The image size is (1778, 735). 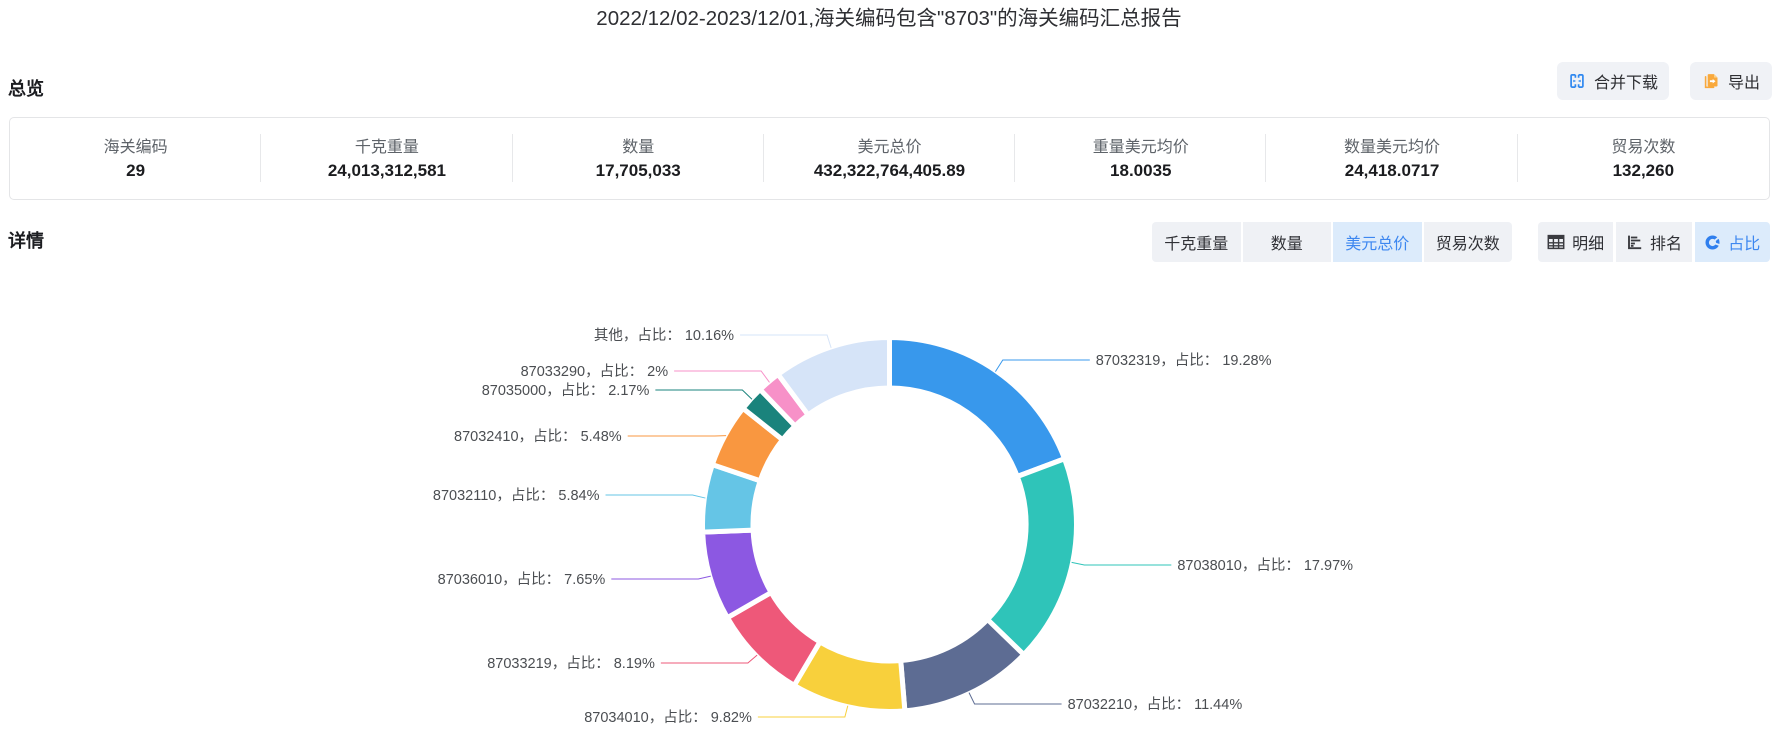 What do you see at coordinates (1577, 81) in the screenshot?
I see `merge-cells-icon` at bounding box center [1577, 81].